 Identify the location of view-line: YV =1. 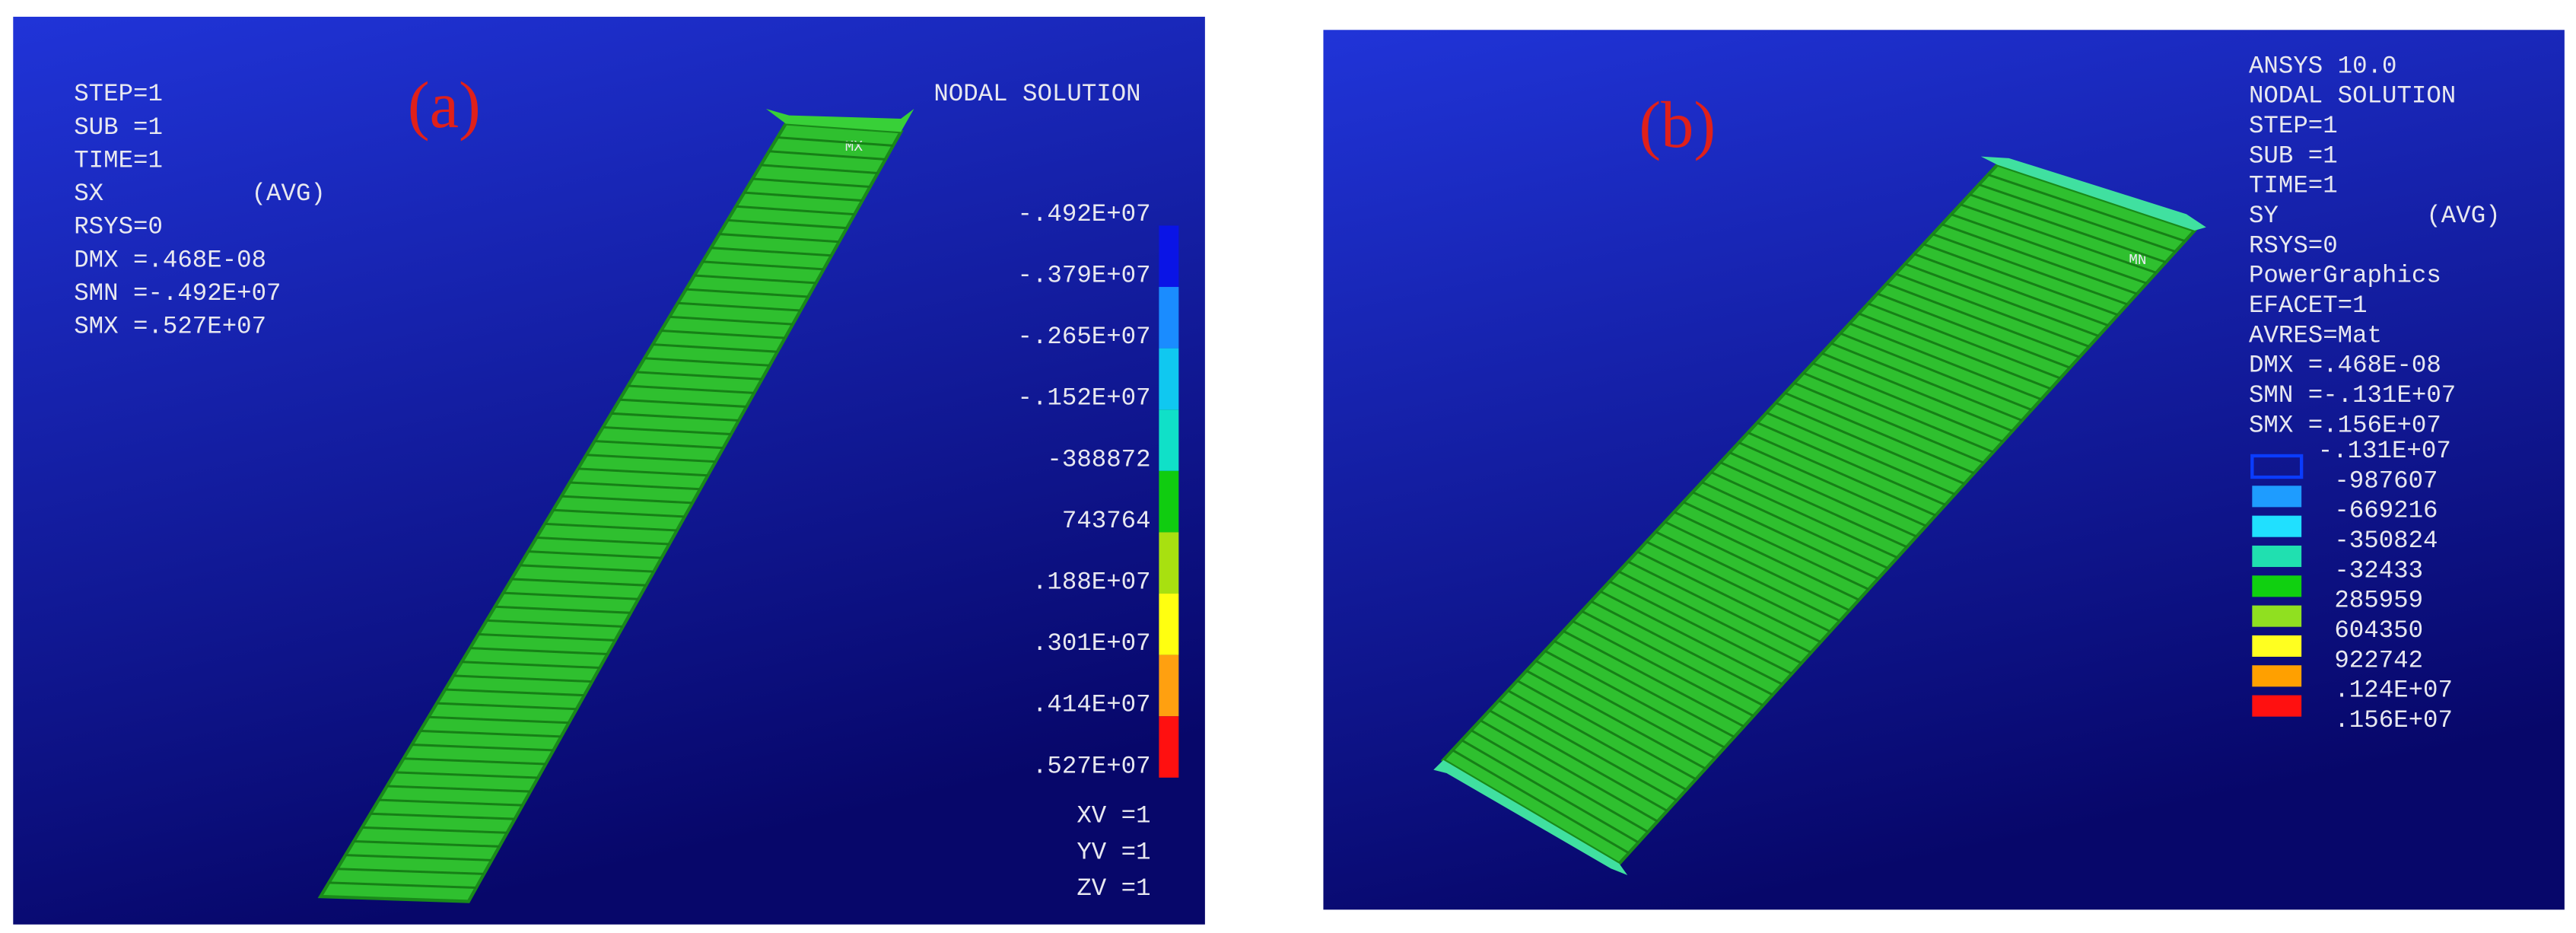
(1113, 852).